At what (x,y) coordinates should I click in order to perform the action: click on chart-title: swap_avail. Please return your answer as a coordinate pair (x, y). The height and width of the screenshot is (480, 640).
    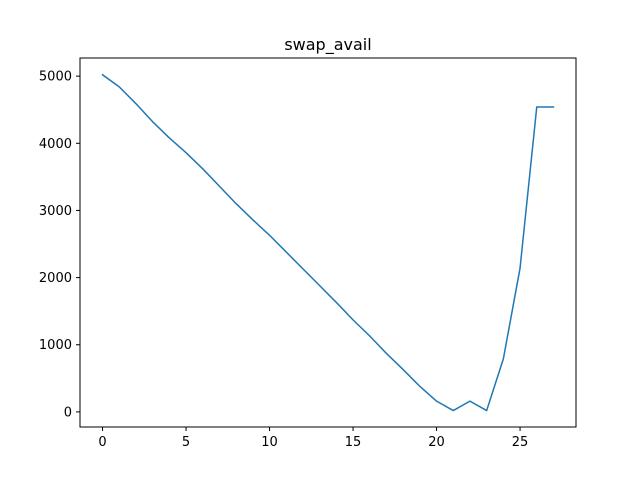
    Looking at the image, I should click on (327, 45).